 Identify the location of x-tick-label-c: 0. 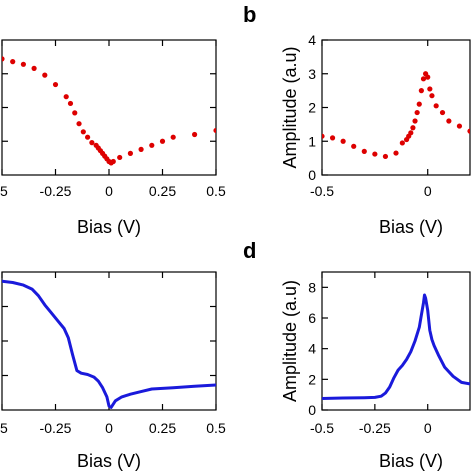
(109, 428).